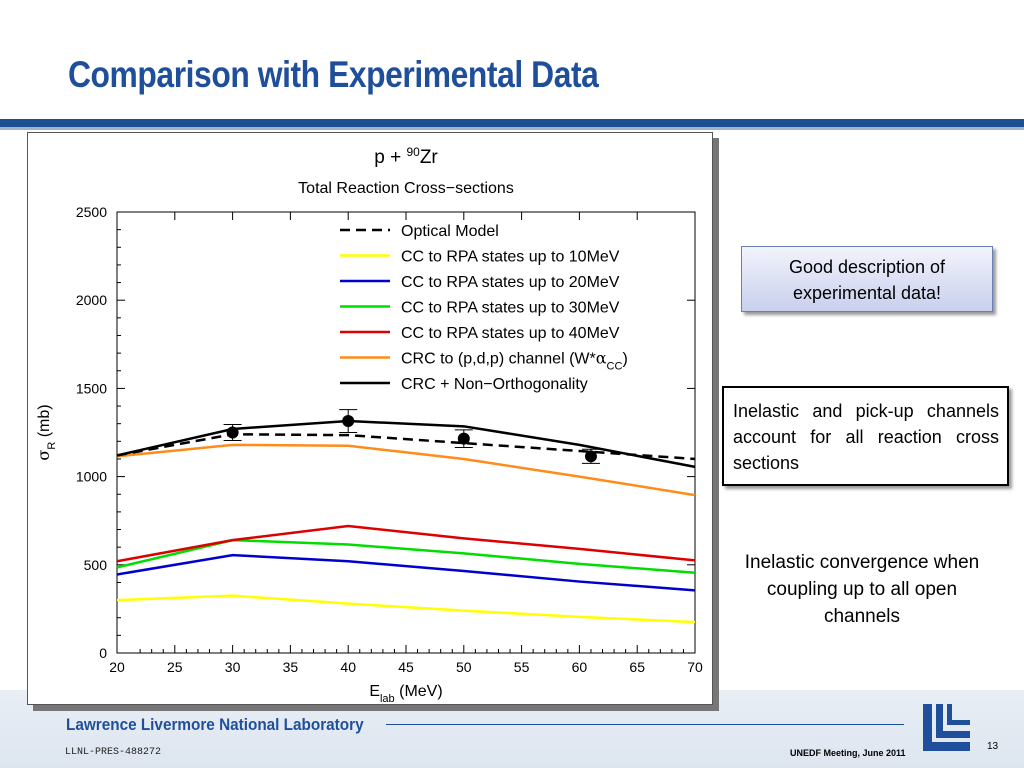 The width and height of the screenshot is (1024, 768). Describe the element at coordinates (175, 667) in the screenshot. I see `x-tick-label: 25` at that location.